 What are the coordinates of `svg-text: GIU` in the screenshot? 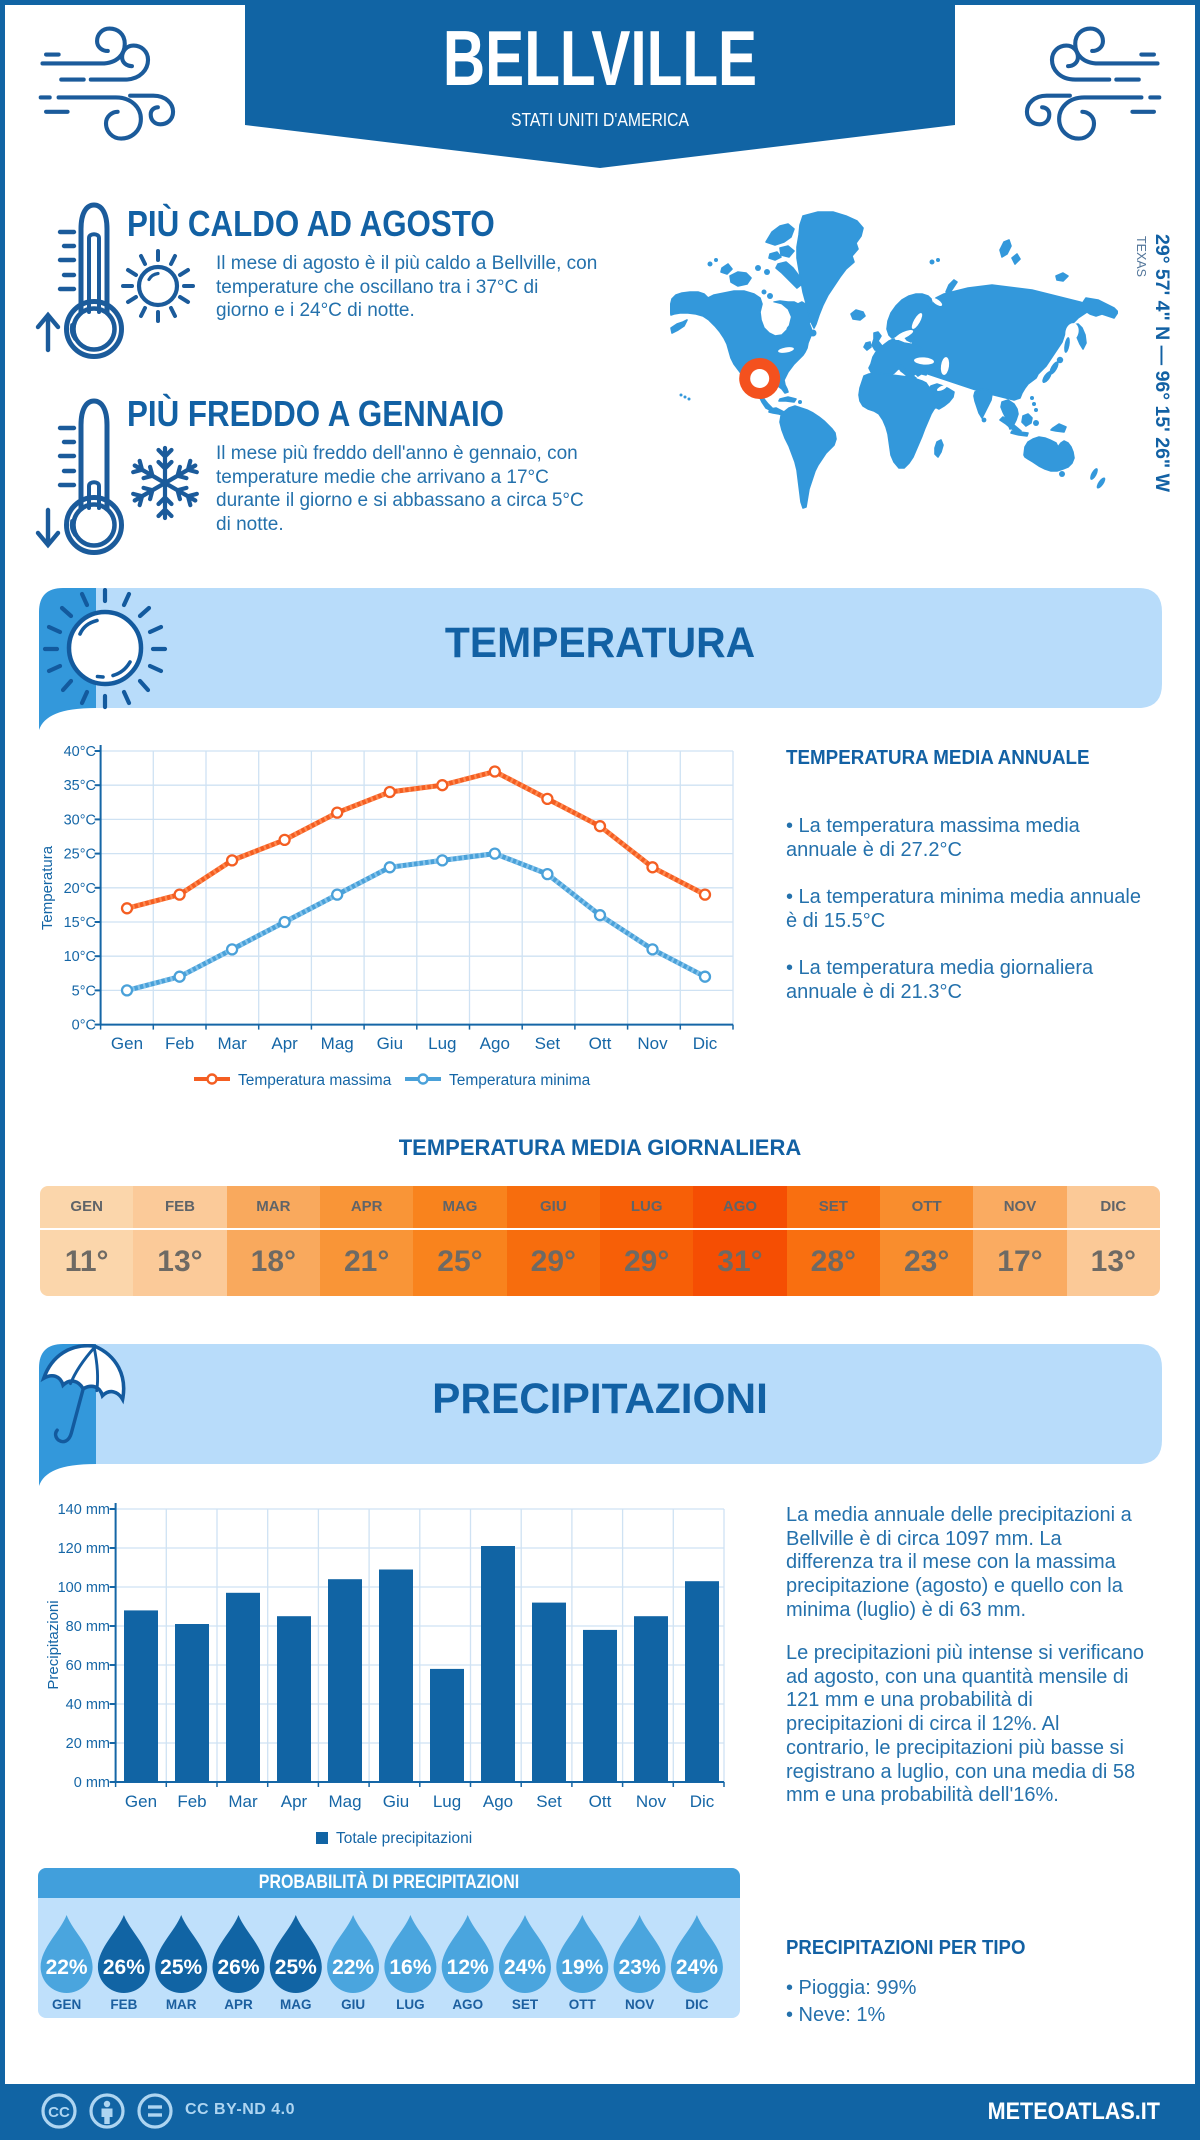 It's located at (353, 2004).